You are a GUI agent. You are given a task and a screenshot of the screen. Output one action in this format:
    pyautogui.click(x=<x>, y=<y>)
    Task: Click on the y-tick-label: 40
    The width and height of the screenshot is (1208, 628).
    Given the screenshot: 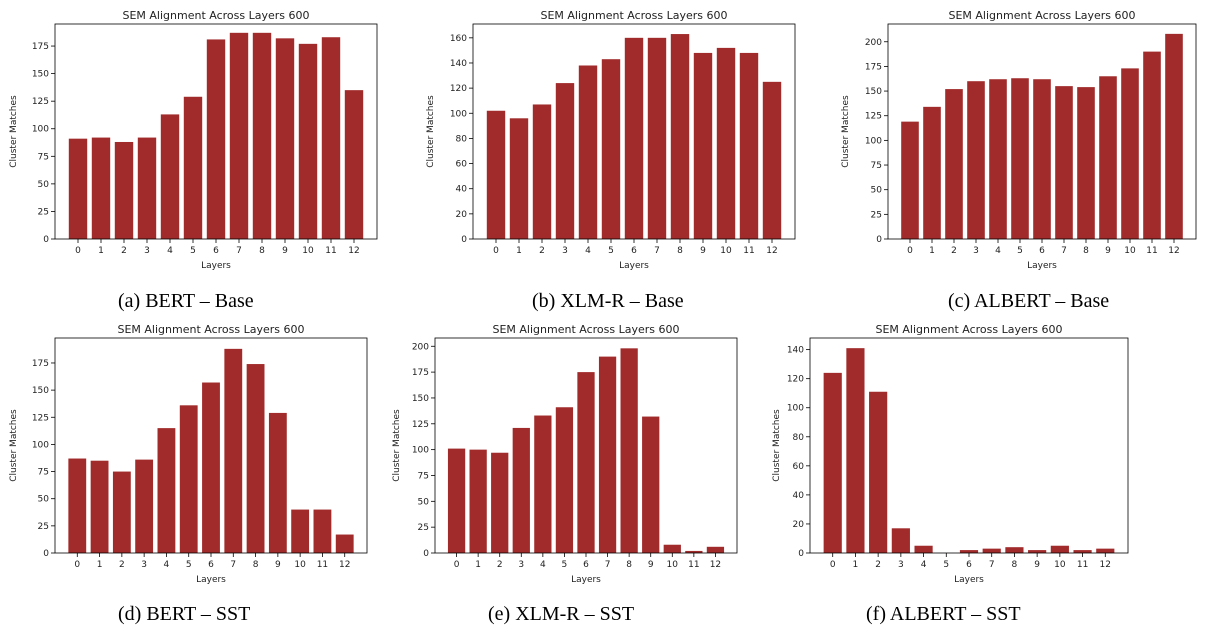 What is the action you would take?
    pyautogui.click(x=799, y=496)
    